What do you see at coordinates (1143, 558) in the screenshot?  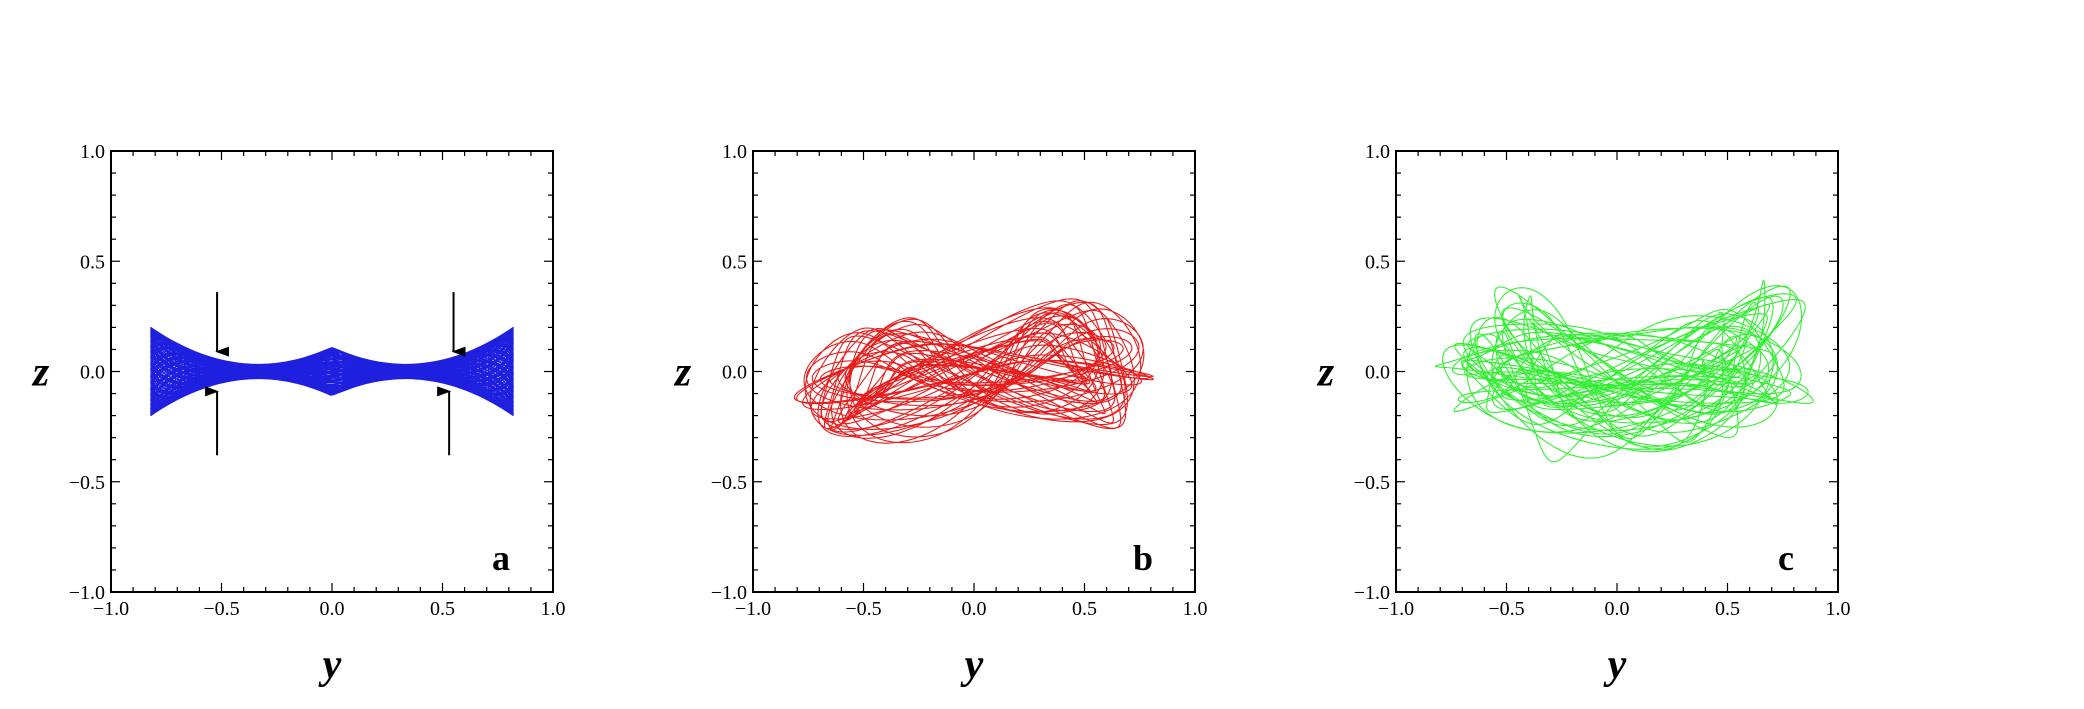 I see `panel-letter: b` at bounding box center [1143, 558].